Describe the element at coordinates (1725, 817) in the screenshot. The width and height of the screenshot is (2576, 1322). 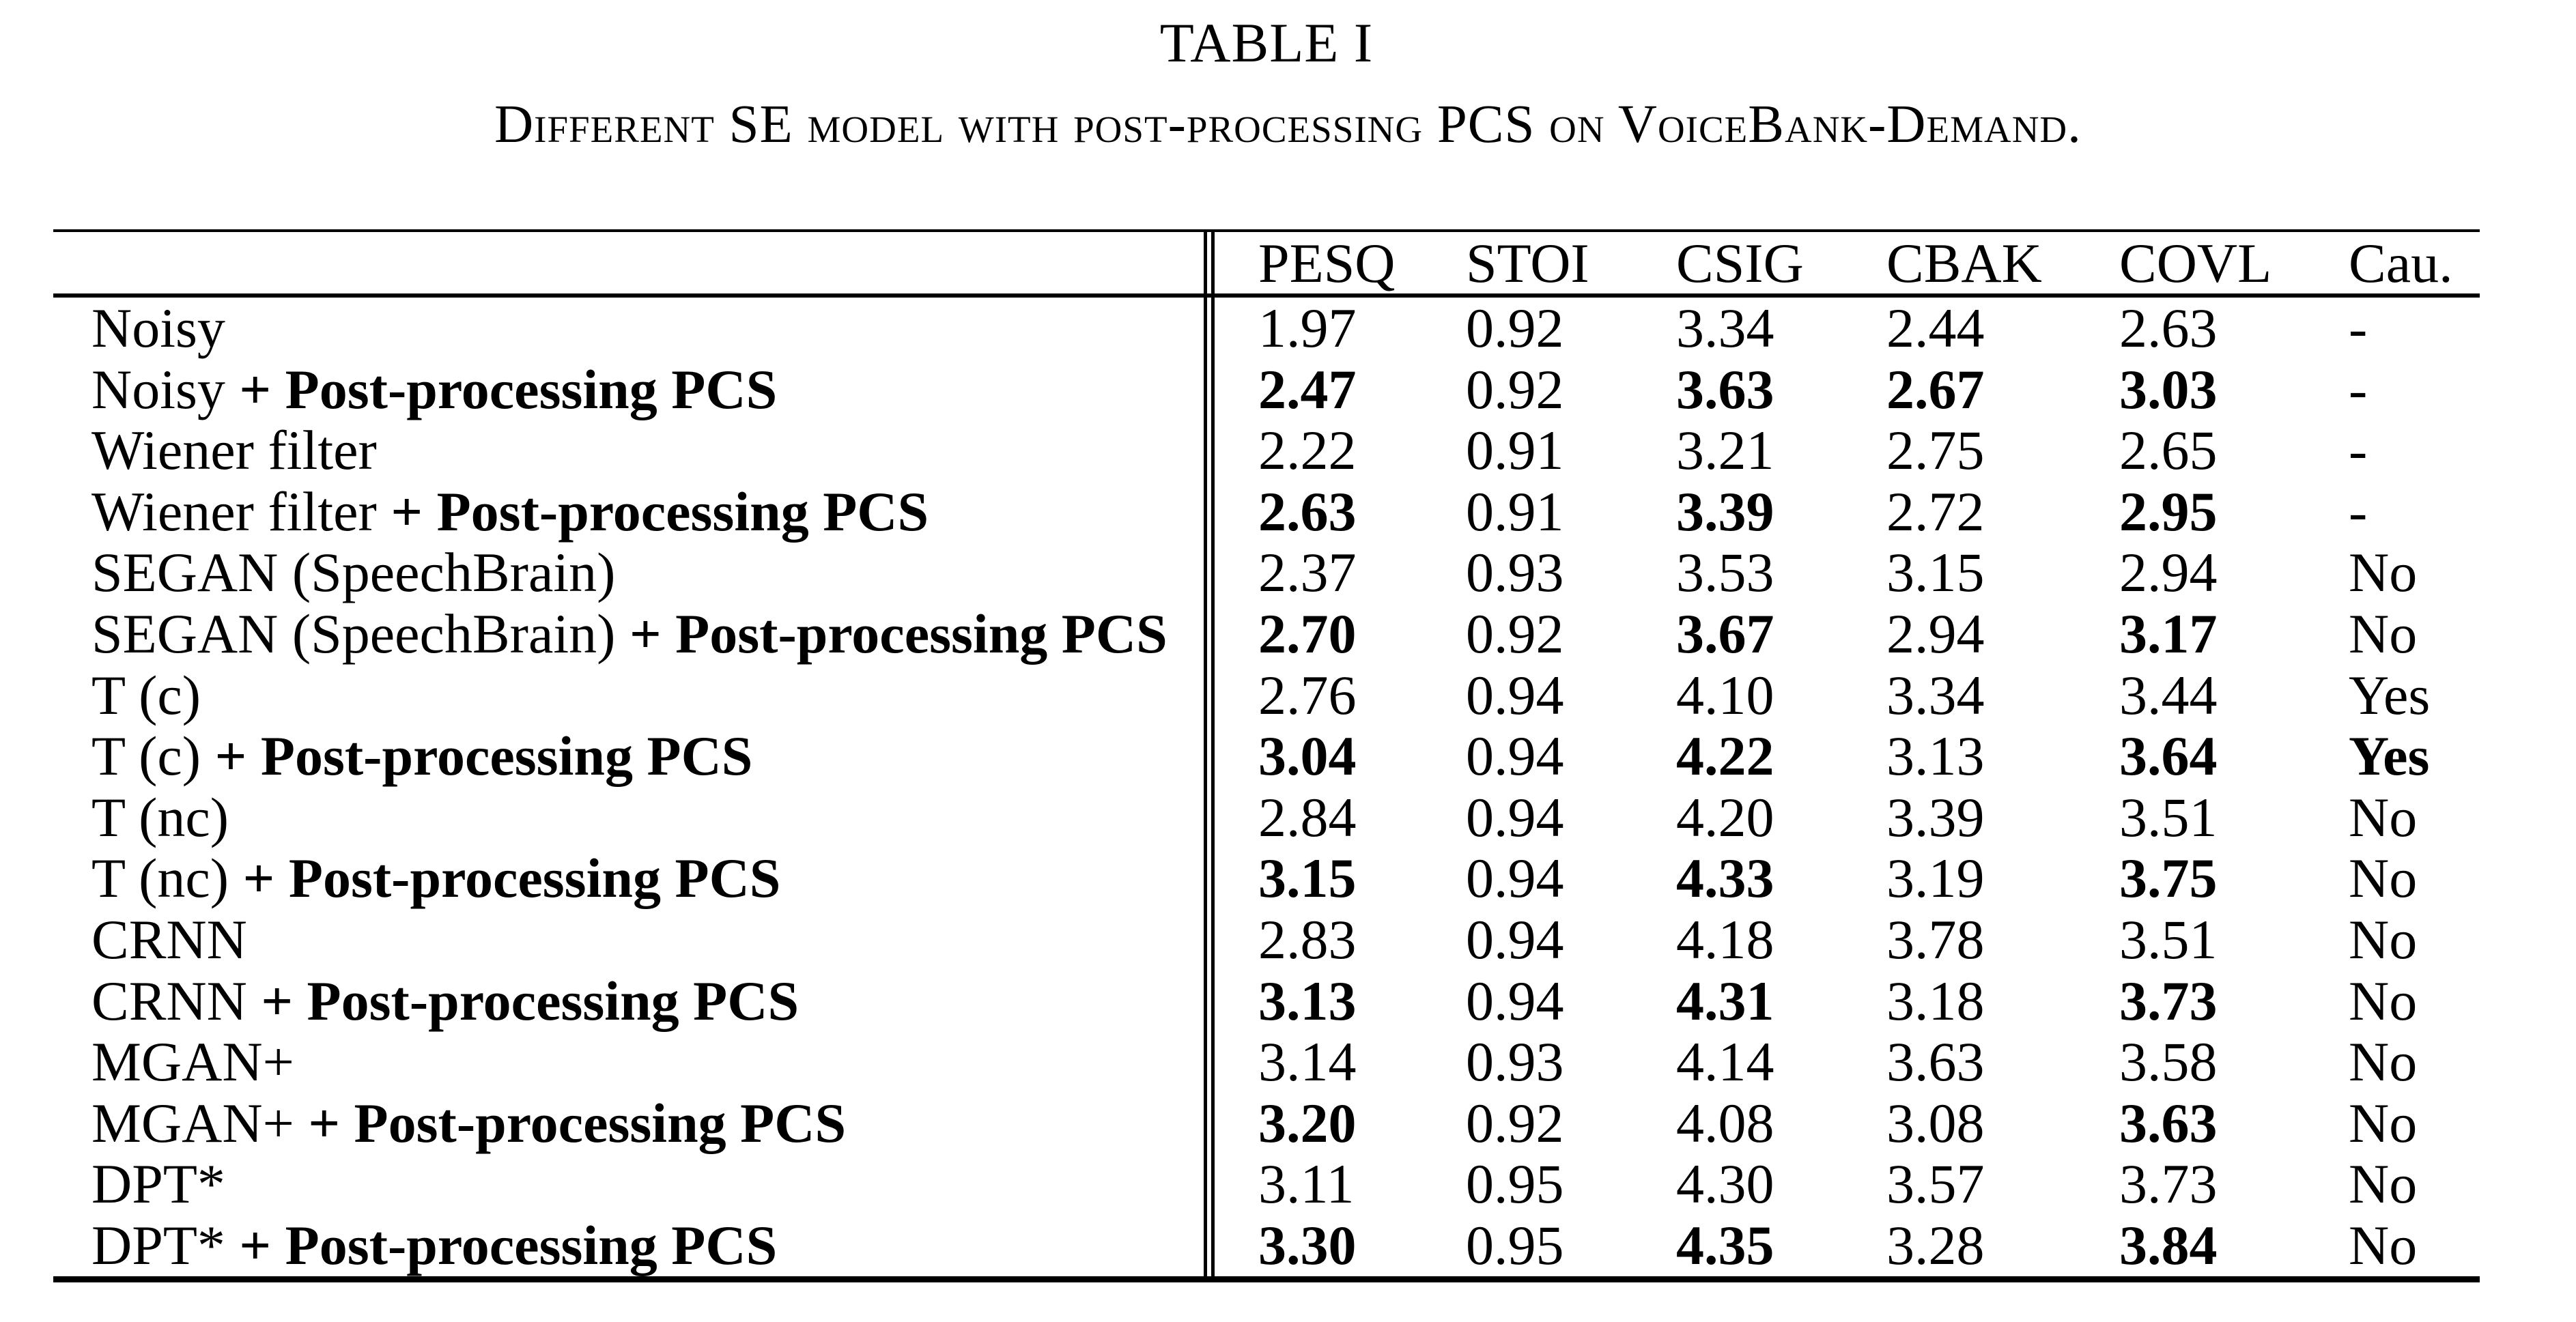
I see `table-cell: 4.20` at that location.